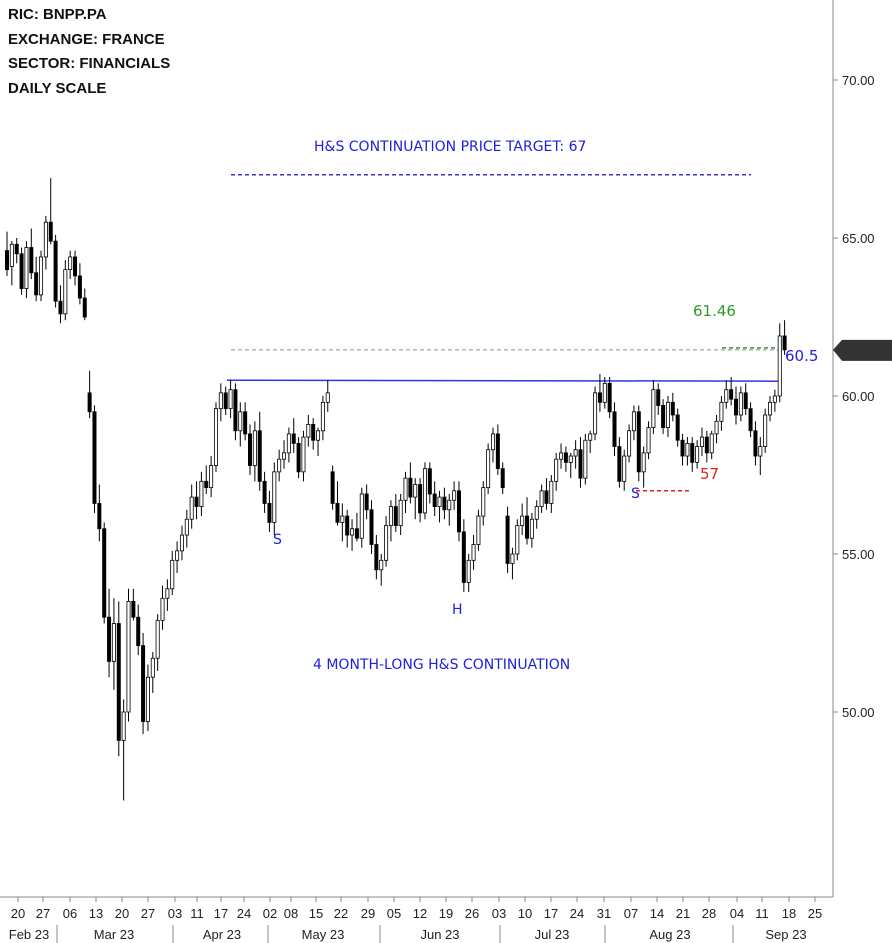 This screenshot has width=892, height=943. Describe the element at coordinates (29, 934) in the screenshot. I see `month-label: Feb 23` at that location.